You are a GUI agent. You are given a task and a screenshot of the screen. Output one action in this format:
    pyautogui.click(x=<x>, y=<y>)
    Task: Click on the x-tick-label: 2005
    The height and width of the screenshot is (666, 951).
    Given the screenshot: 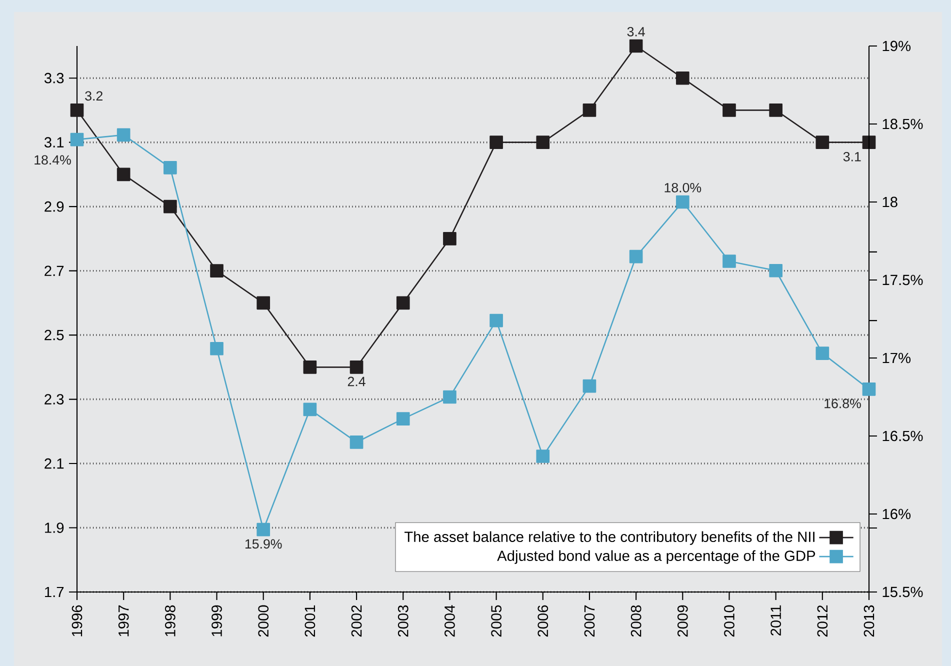 What is the action you would take?
    pyautogui.click(x=496, y=621)
    